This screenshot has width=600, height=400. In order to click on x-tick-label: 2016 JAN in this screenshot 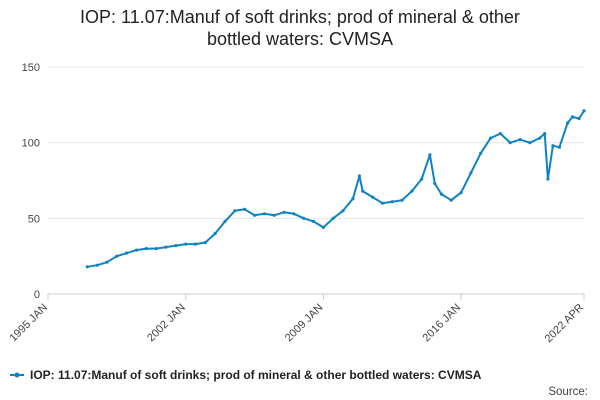, I will do `click(442, 323)`.